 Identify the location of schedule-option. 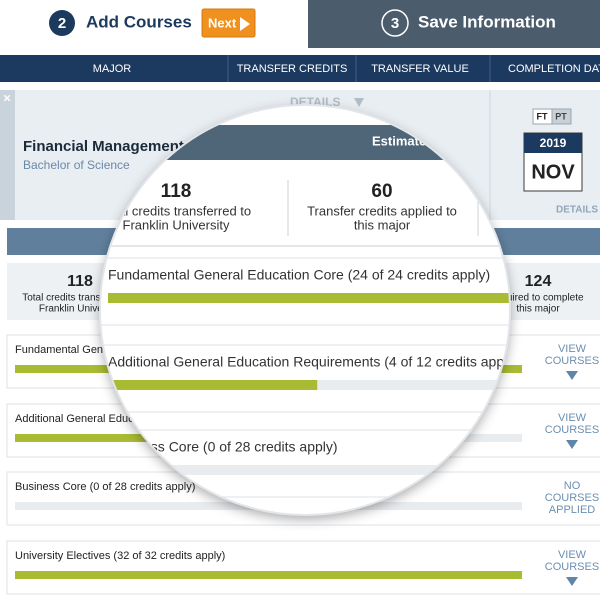
(561, 116).